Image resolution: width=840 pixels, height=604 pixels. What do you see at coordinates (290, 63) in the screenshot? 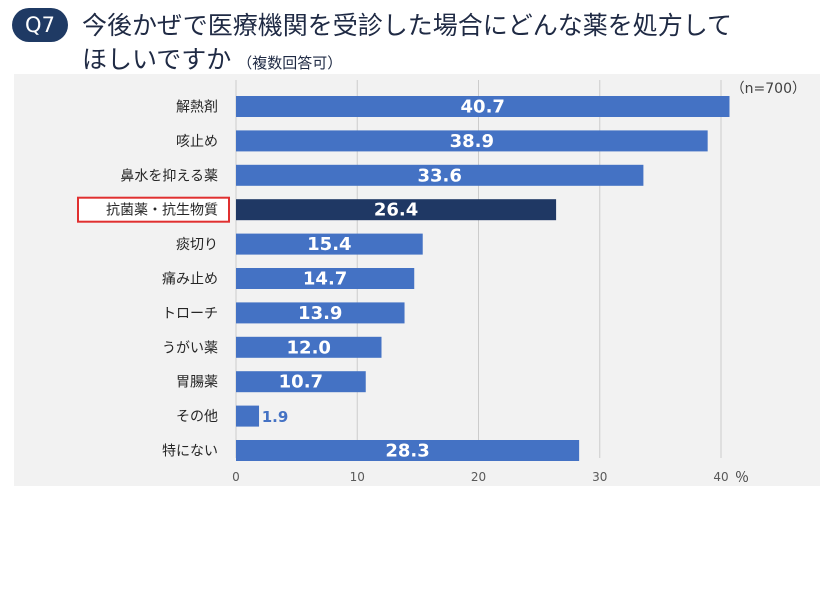
I see `chart-title-note: （複数回答可）` at bounding box center [290, 63].